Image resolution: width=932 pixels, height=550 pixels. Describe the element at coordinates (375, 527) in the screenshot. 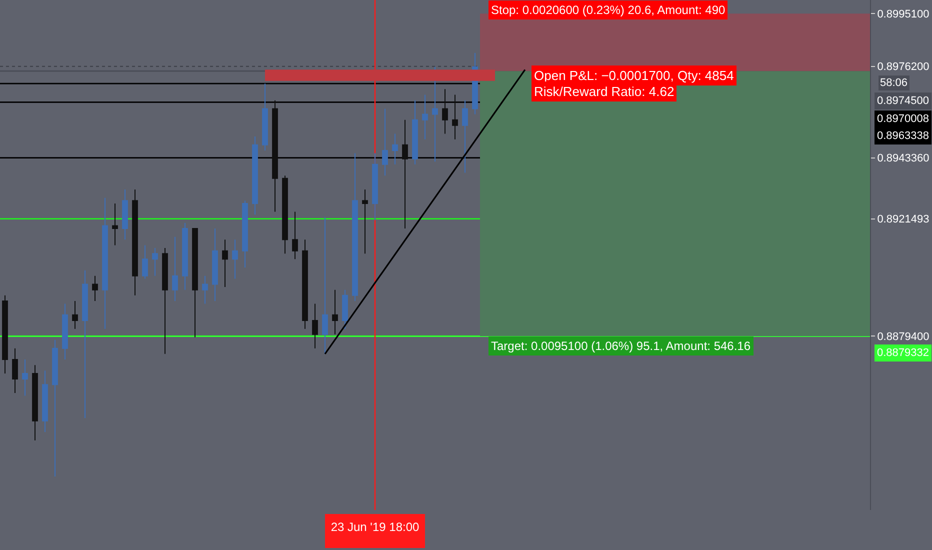

I see `x-tick-label: 23 Jun '19 18:00` at that location.